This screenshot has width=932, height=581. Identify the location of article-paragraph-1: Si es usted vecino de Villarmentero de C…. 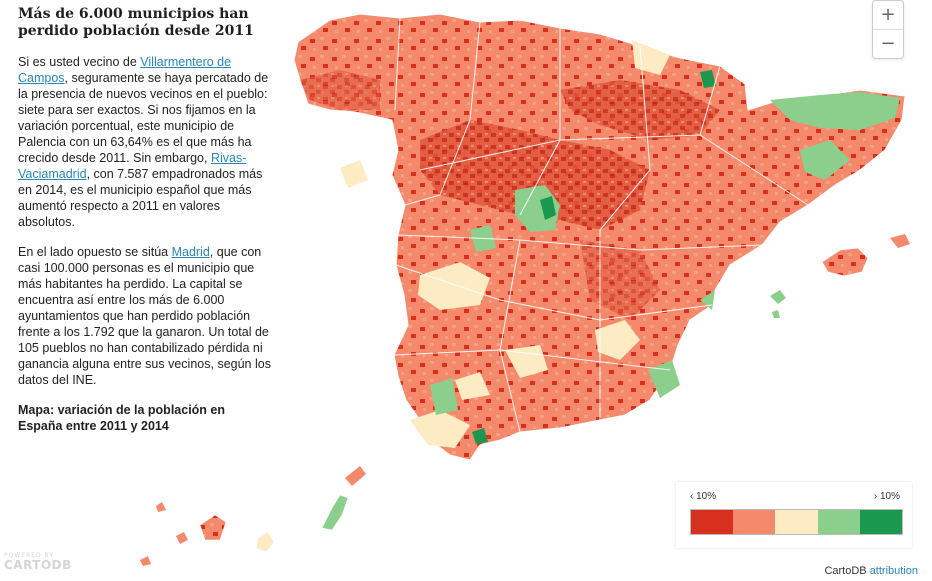
(145, 142).